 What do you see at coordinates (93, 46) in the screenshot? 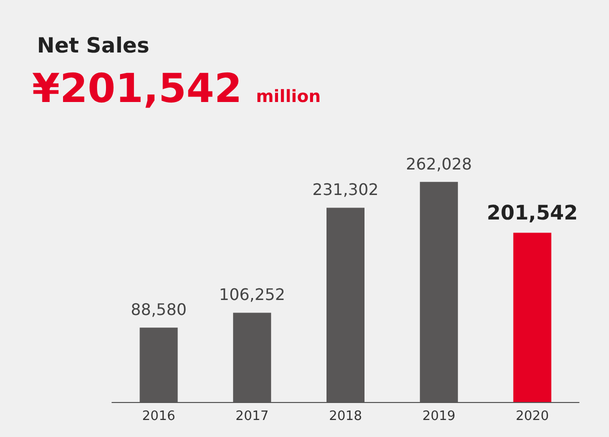
I see `chart-title: Net Sales` at bounding box center [93, 46].